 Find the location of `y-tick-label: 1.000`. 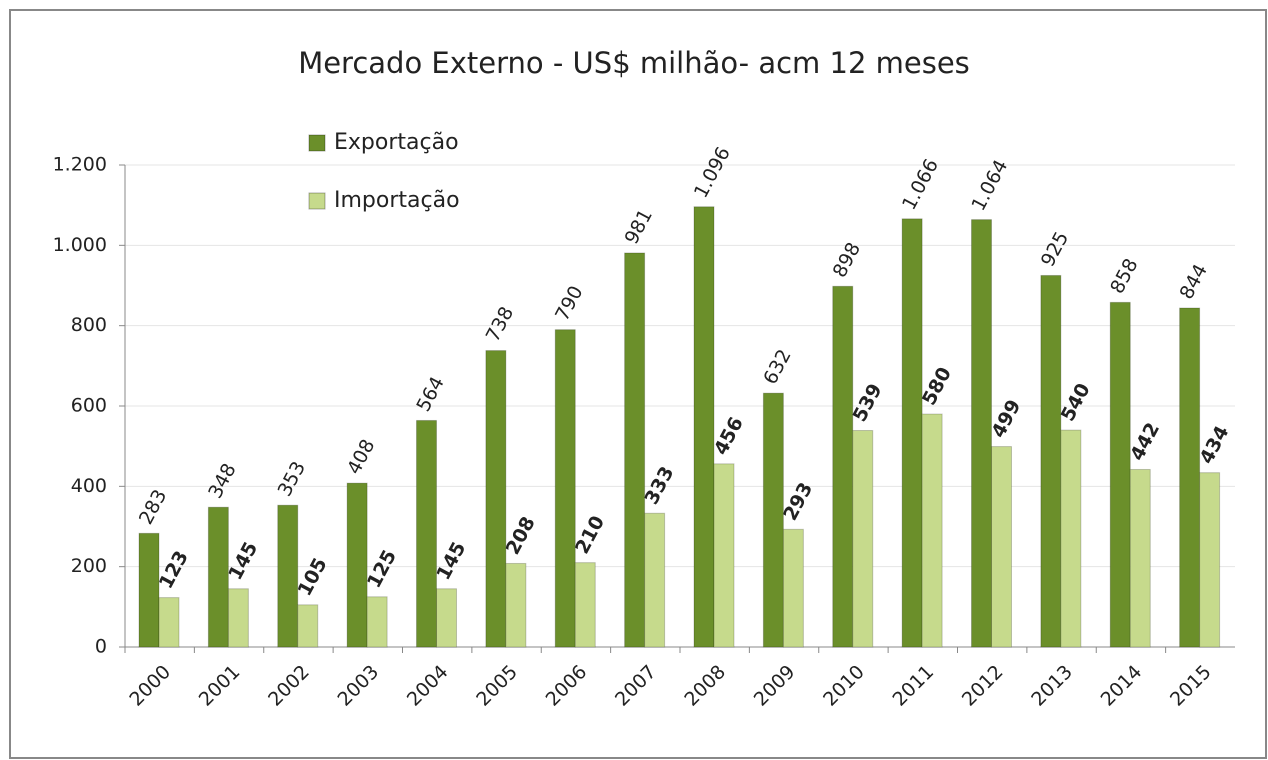

y-tick-label: 1.000 is located at coordinates (80, 245).